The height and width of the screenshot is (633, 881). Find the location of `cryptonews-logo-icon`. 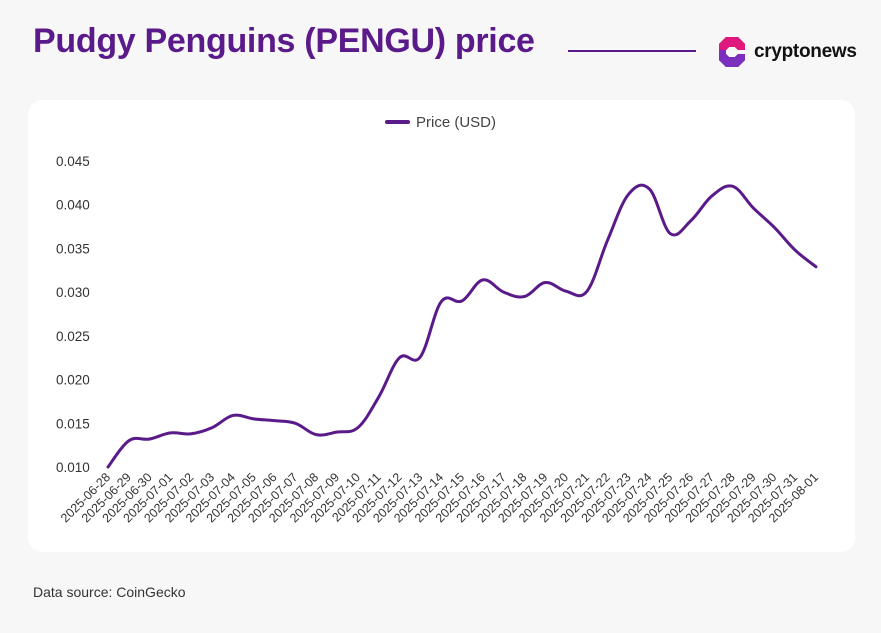

cryptonews-logo-icon is located at coordinates (732, 52).